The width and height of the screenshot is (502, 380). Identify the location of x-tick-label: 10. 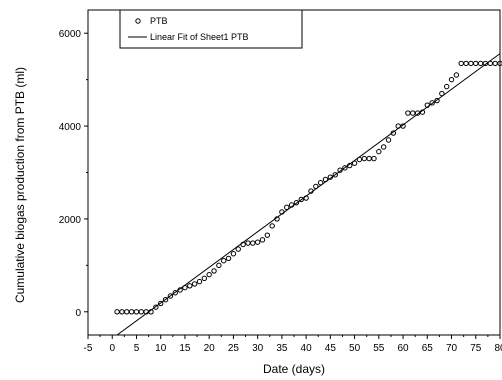
(161, 348).